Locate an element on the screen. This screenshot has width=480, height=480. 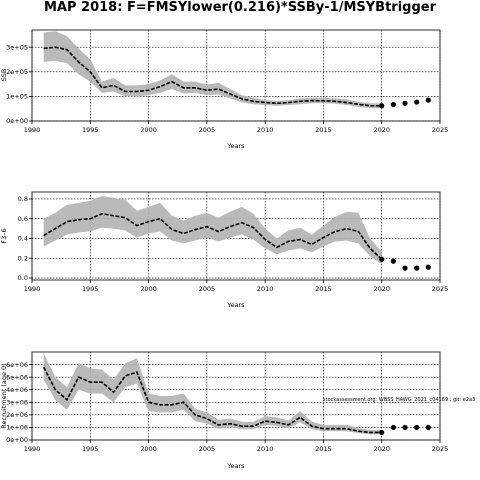
y-tick-label: 0.8 is located at coordinates (23, 199).